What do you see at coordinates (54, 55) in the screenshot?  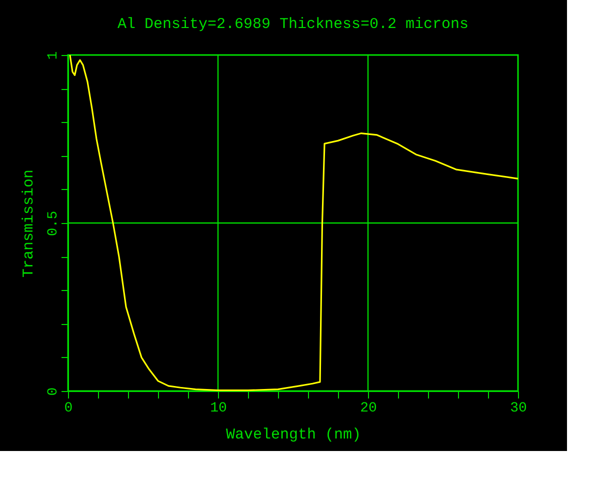 I see `y-tick-label: 1` at bounding box center [54, 55].